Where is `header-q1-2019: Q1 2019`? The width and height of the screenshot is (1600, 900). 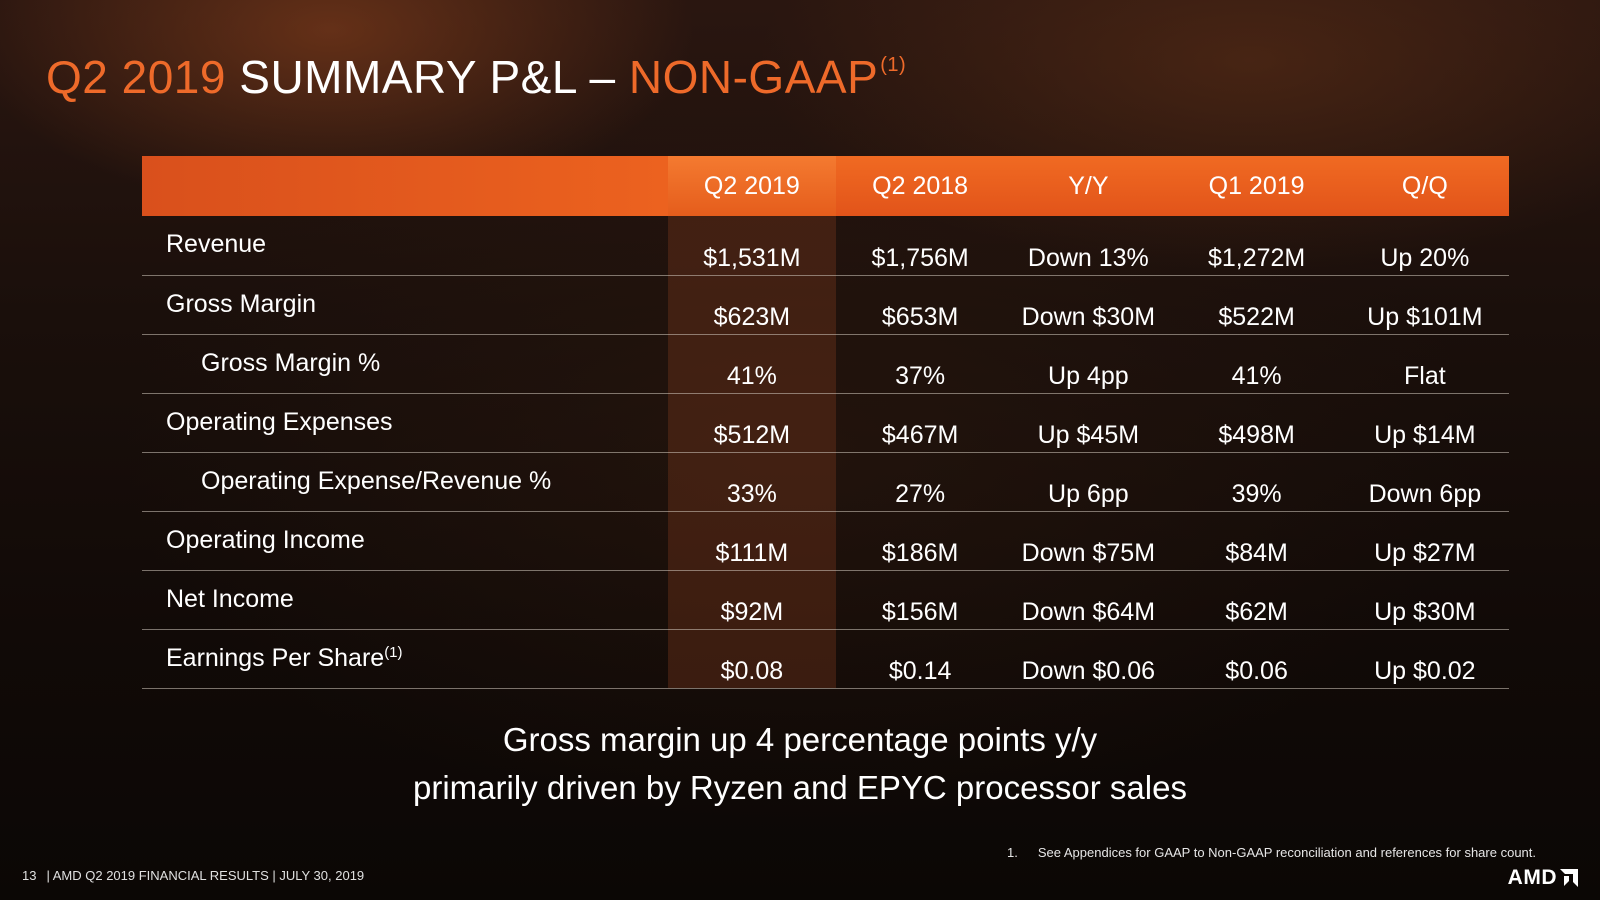 header-q1-2019: Q1 2019 is located at coordinates (1256, 186).